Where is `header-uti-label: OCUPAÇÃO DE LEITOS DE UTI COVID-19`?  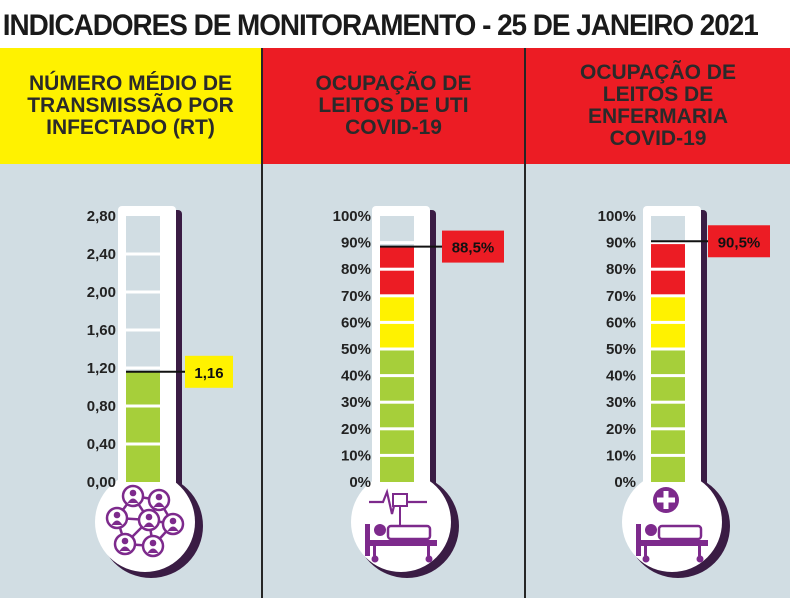
header-uti-label: OCUPAÇÃO DE LEITOS DE UTI COVID-19 is located at coordinates (393, 105).